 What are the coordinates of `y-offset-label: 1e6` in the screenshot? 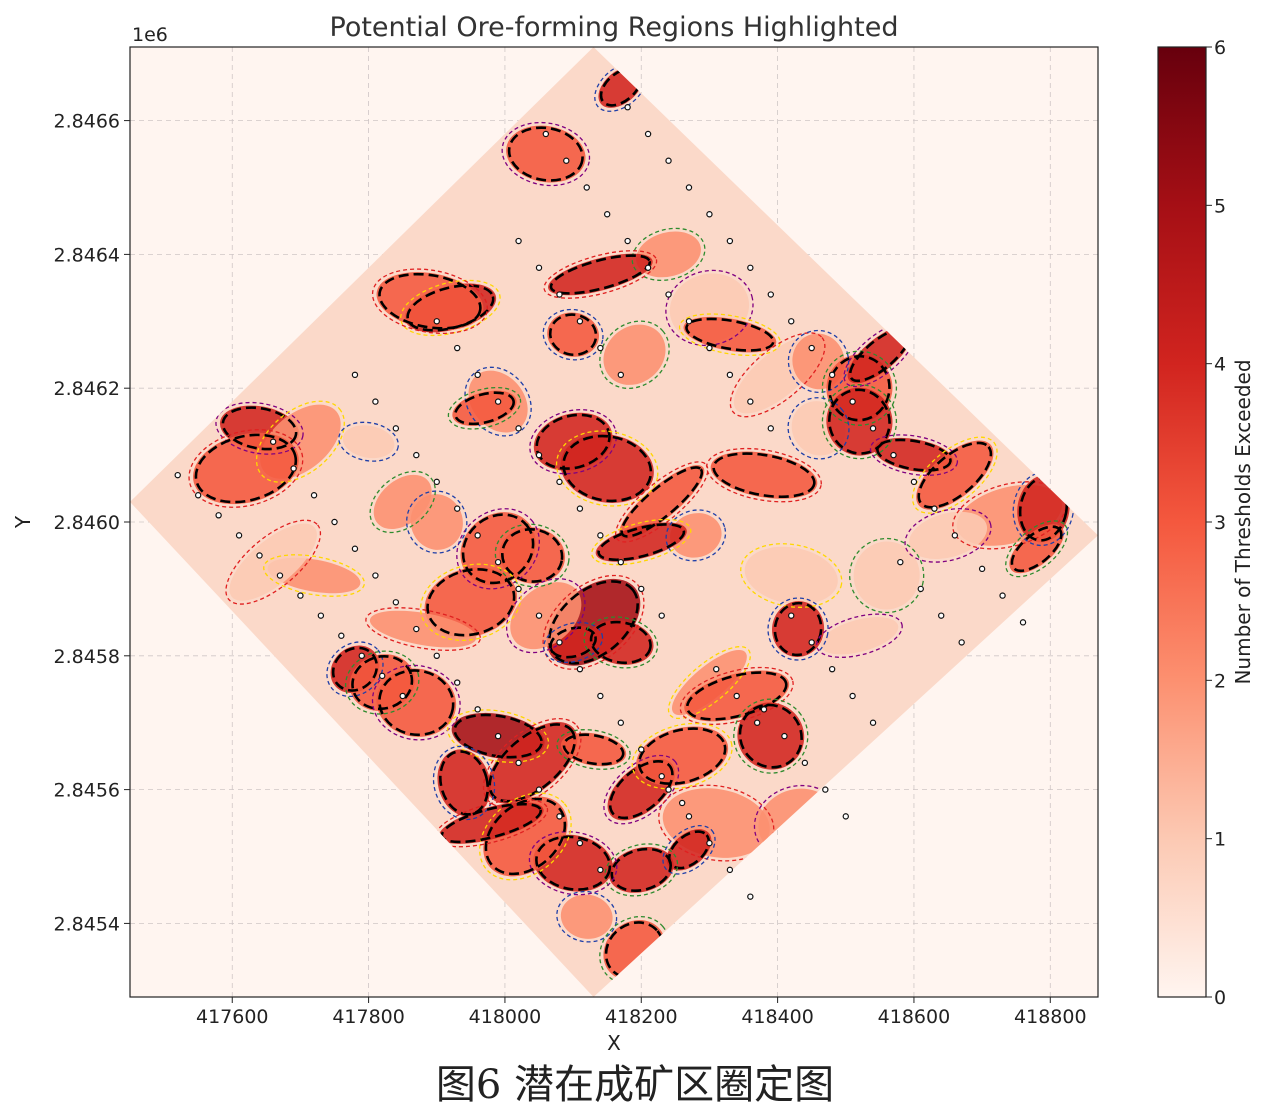 It's located at (150, 35).